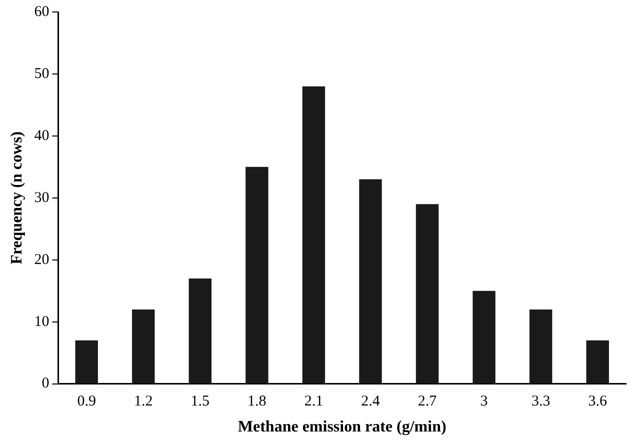 The height and width of the screenshot is (445, 634). I want to click on x-axis-title: Methane emission rate (g/min), so click(342, 427).